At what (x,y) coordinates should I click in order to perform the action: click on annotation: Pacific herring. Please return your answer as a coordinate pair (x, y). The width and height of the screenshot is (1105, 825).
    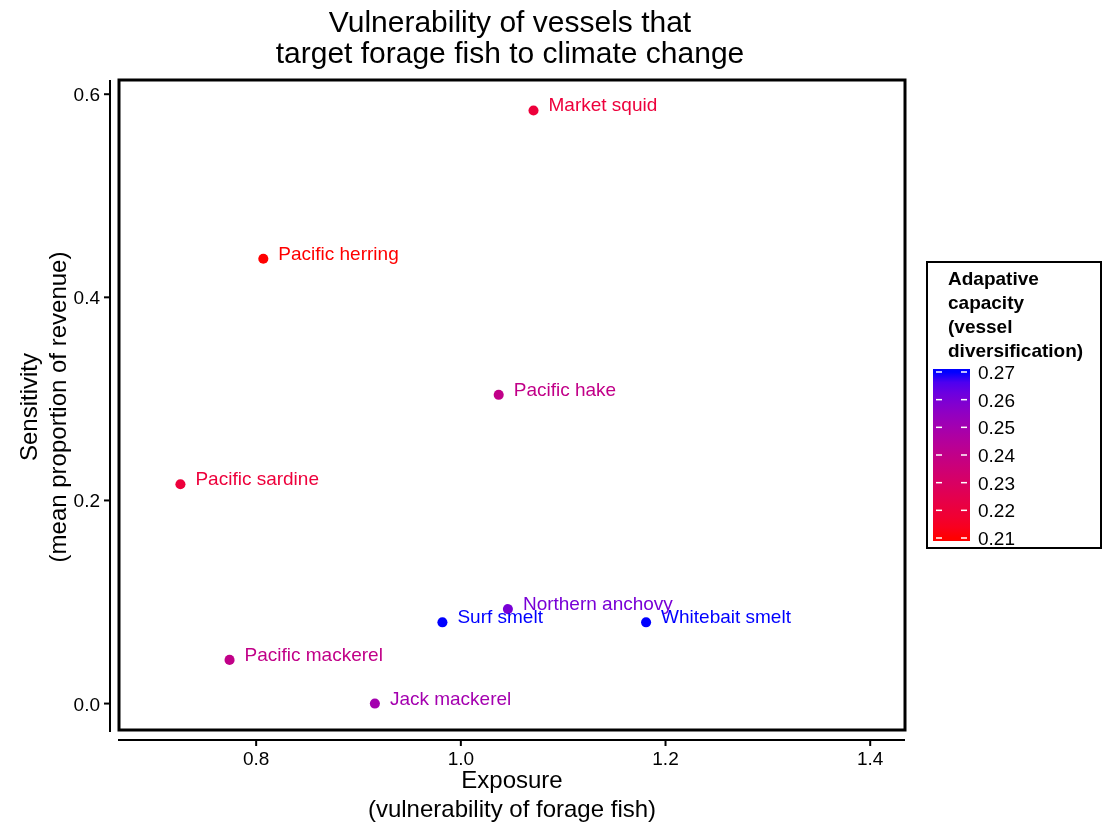
    Looking at the image, I should click on (338, 253).